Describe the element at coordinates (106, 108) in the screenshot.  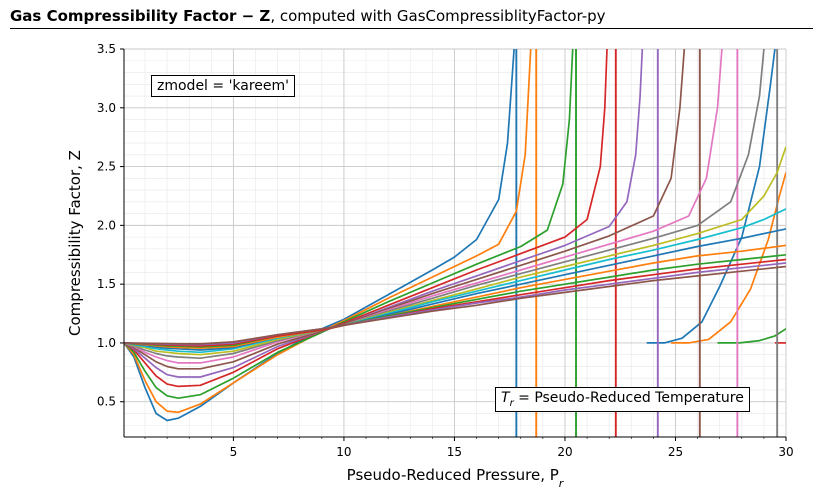
I see `y-tick-label: 3.0` at that location.